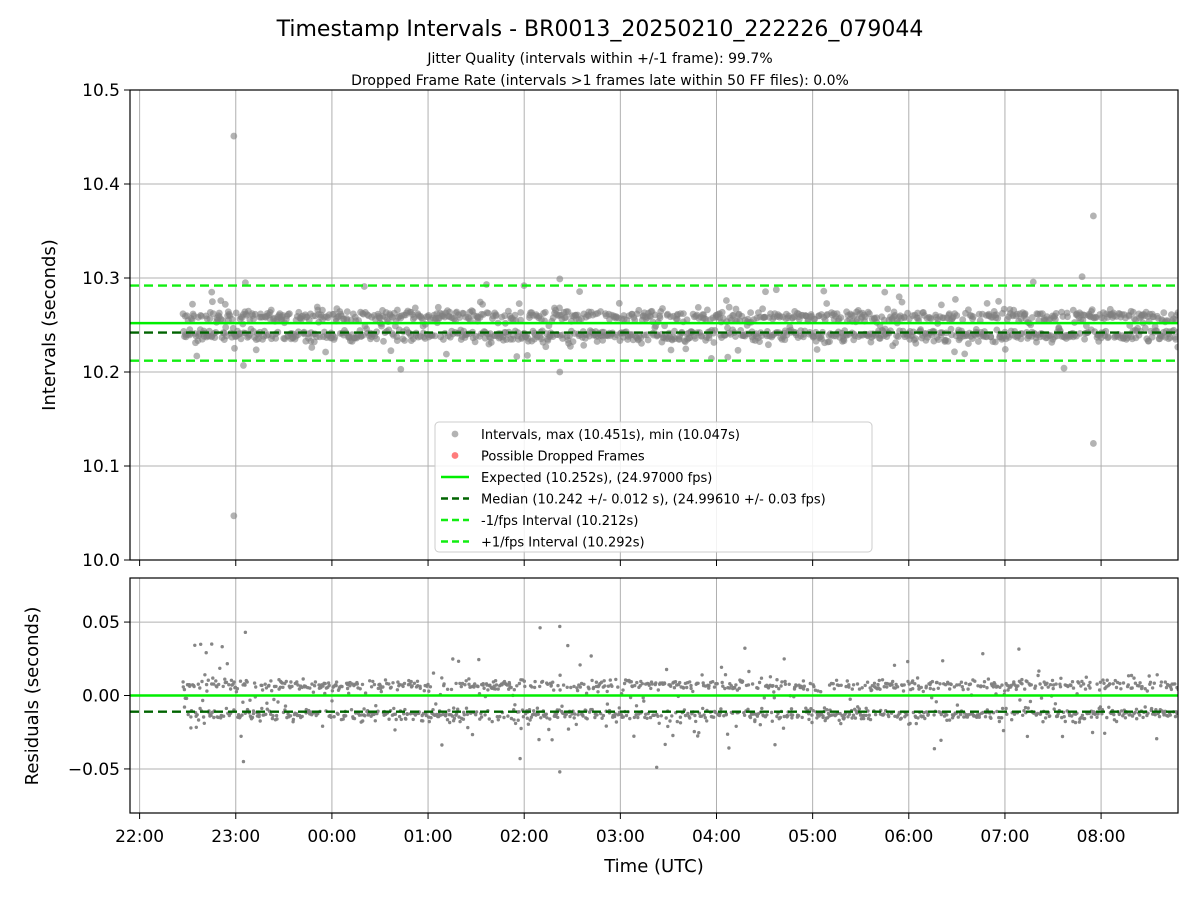 The image size is (1200, 900). Describe the element at coordinates (101, 467) in the screenshot. I see `top-y-tick-label: 10.1` at that location.